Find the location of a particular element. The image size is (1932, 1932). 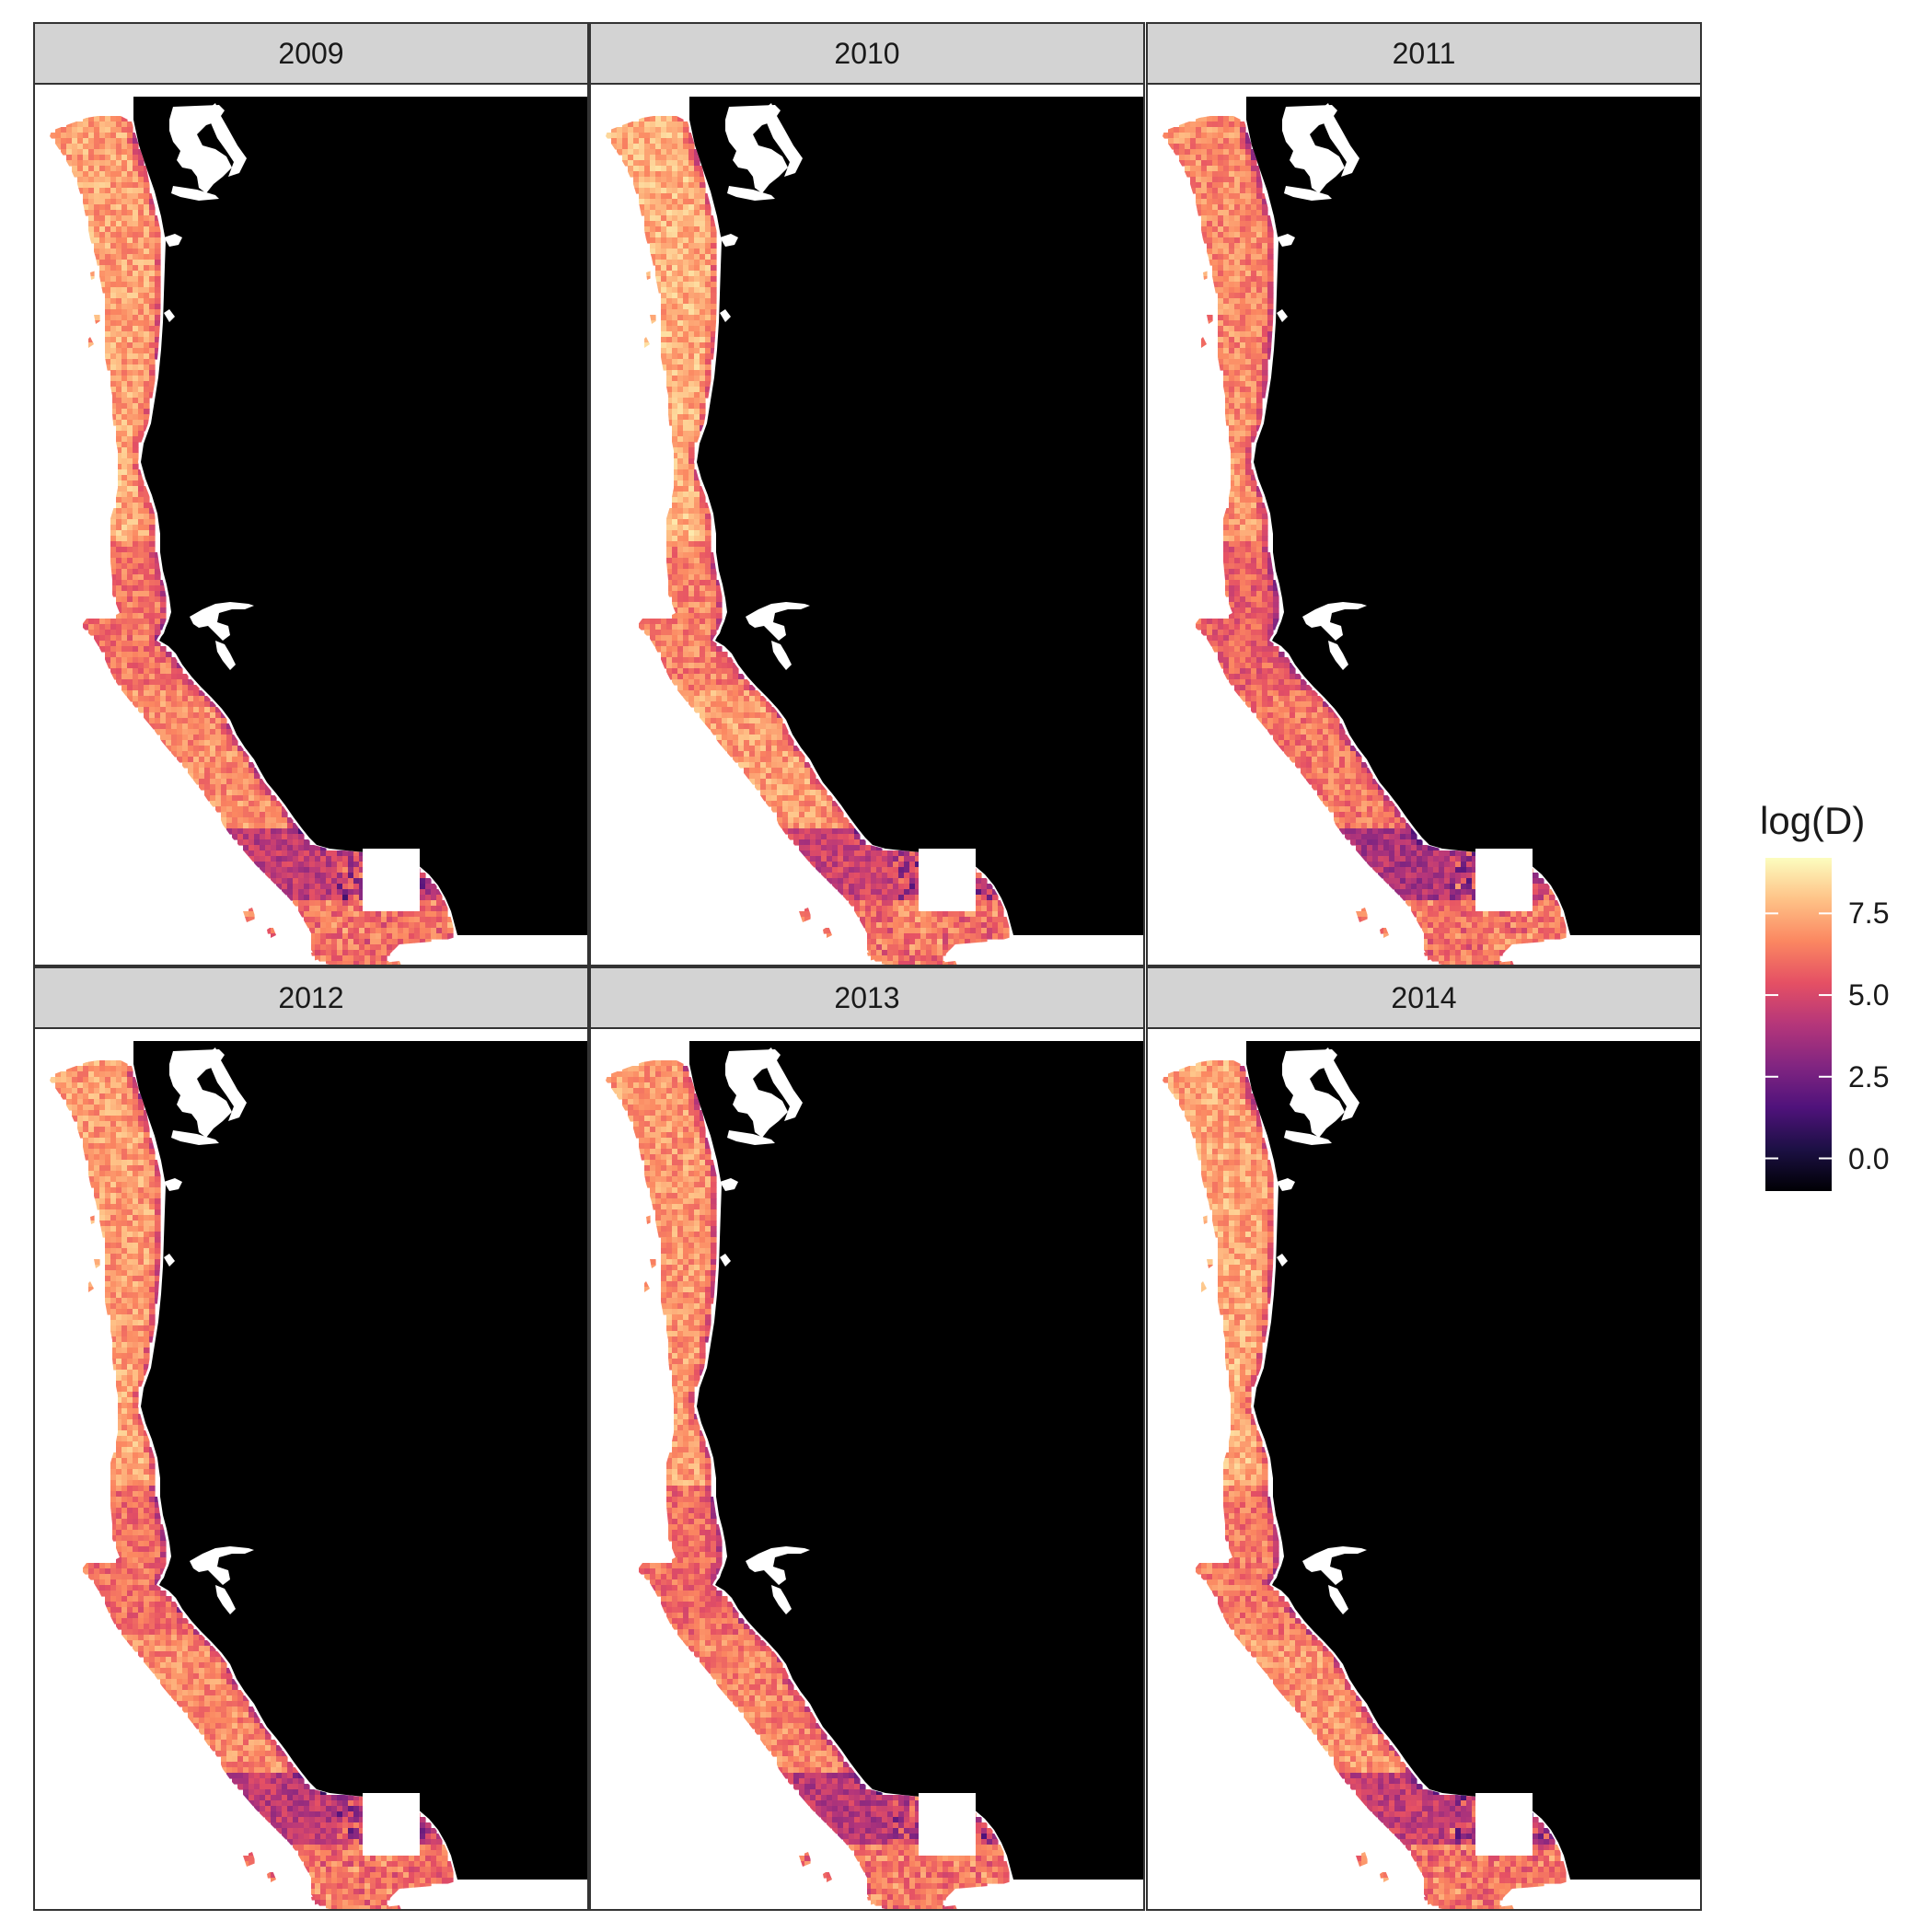

legend-tick-label: 5.0 is located at coordinates (1869, 995).